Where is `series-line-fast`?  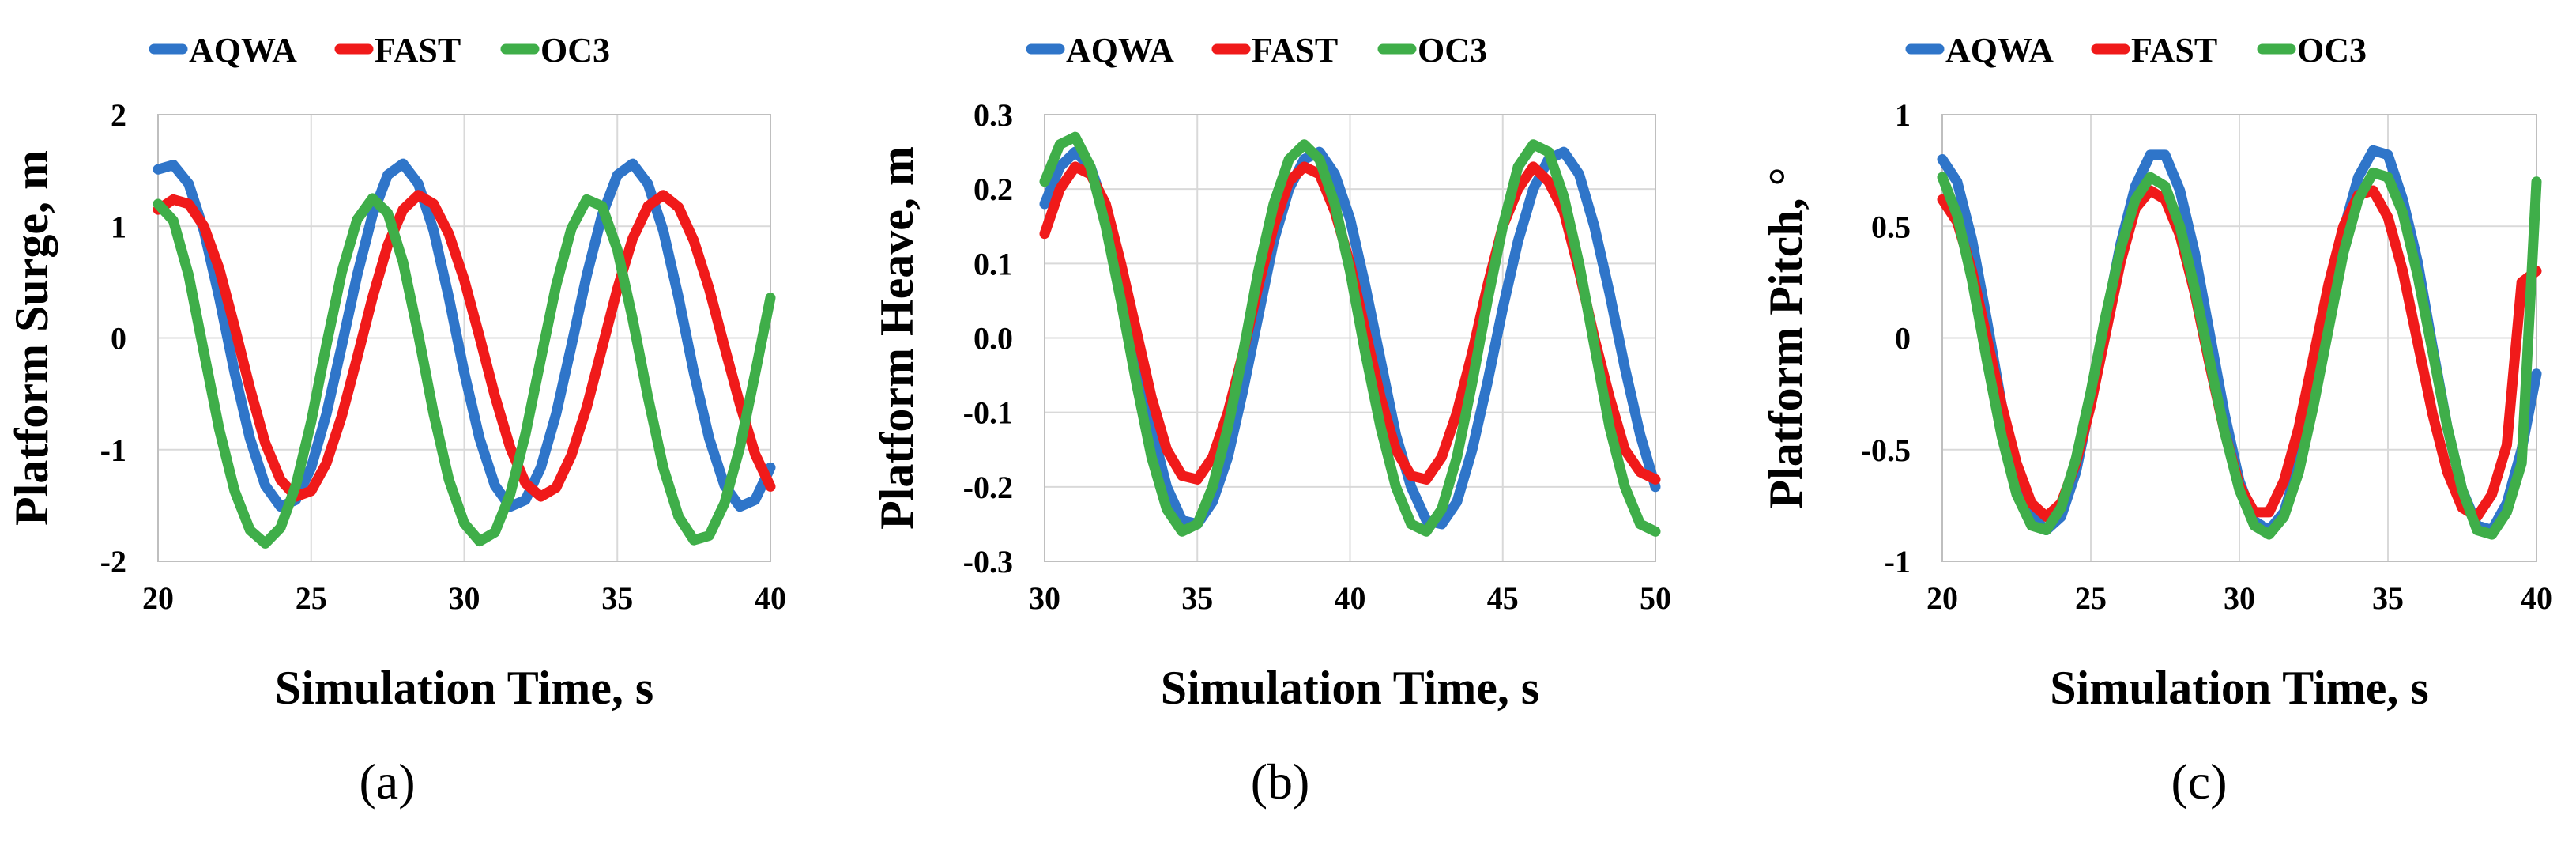
series-line-fast is located at coordinates (464, 346).